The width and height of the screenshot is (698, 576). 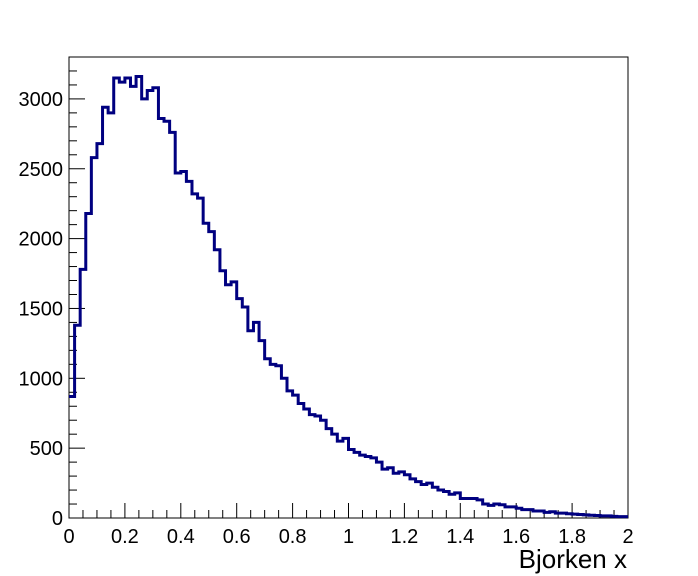 I want to click on x-tick-label: 2, so click(x=627, y=537).